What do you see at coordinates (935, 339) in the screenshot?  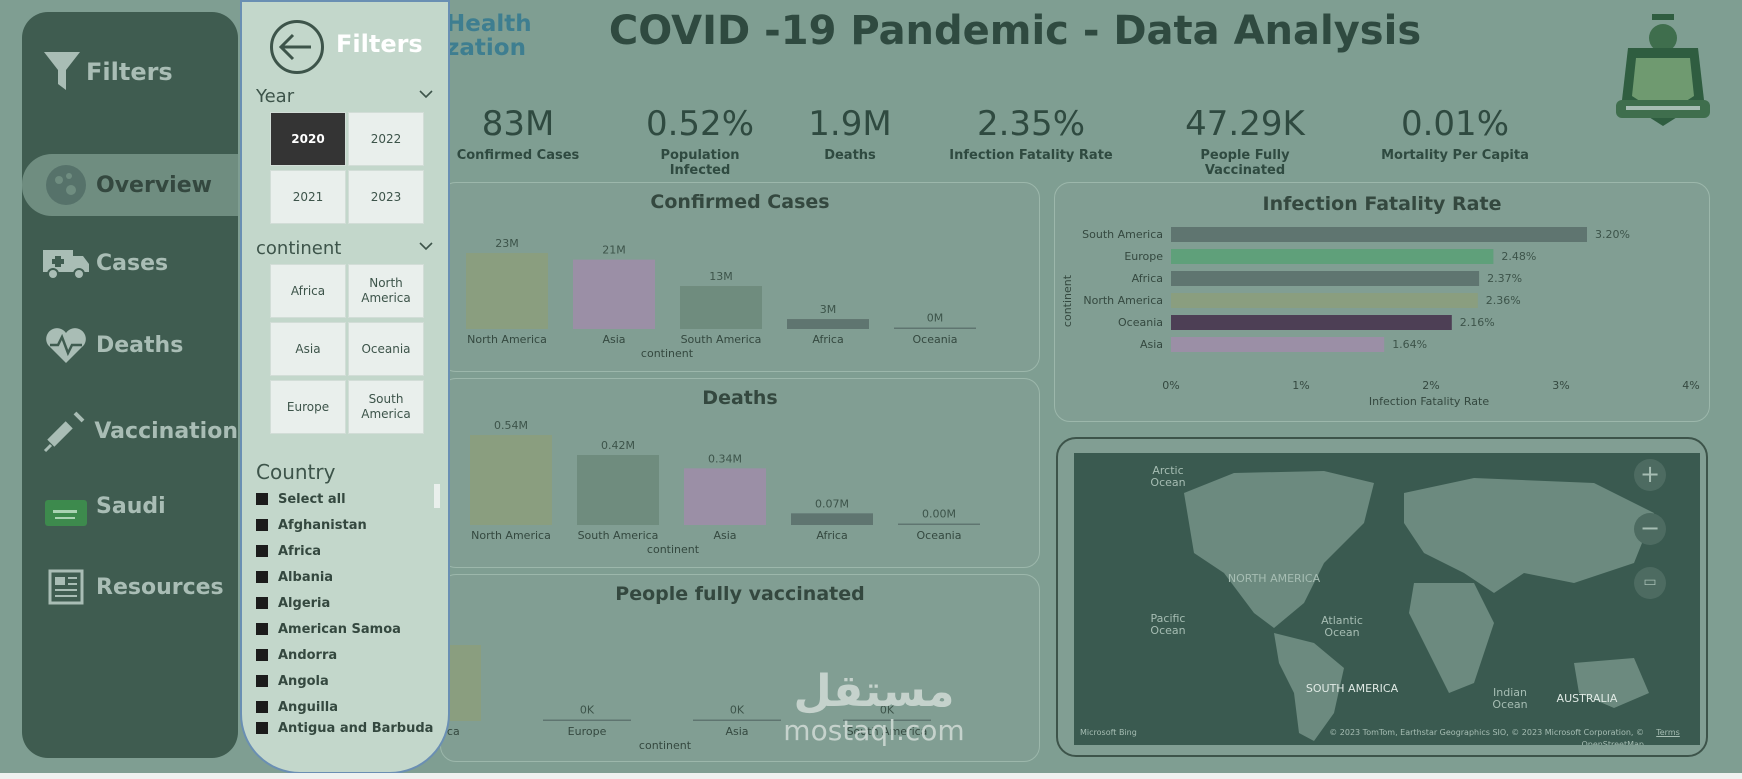 I see `x-tick-label: Oceania` at bounding box center [935, 339].